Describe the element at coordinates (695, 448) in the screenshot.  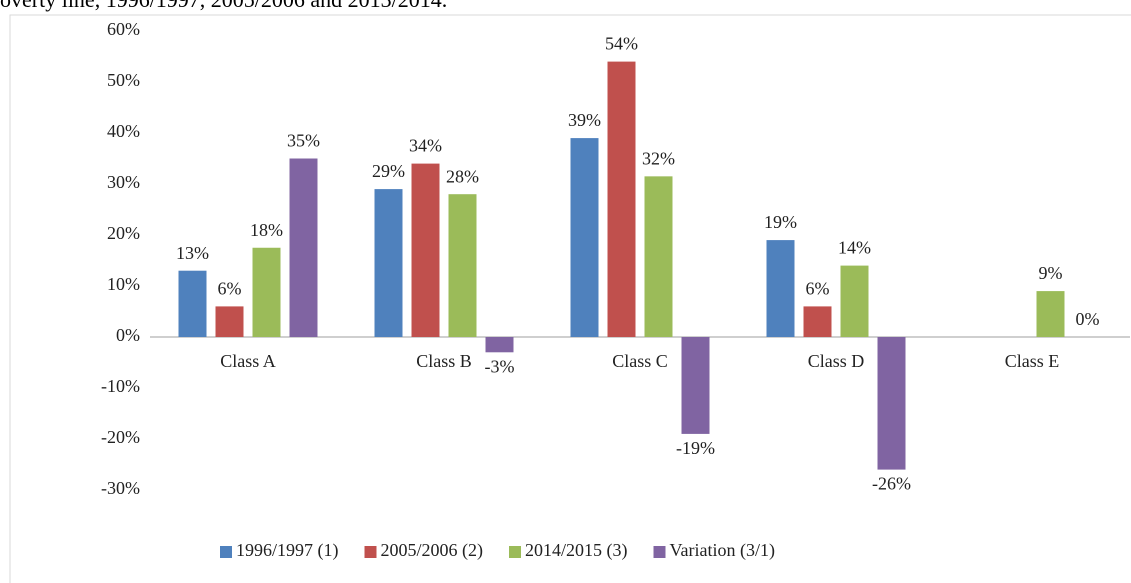
I see `data-label: -19%` at that location.